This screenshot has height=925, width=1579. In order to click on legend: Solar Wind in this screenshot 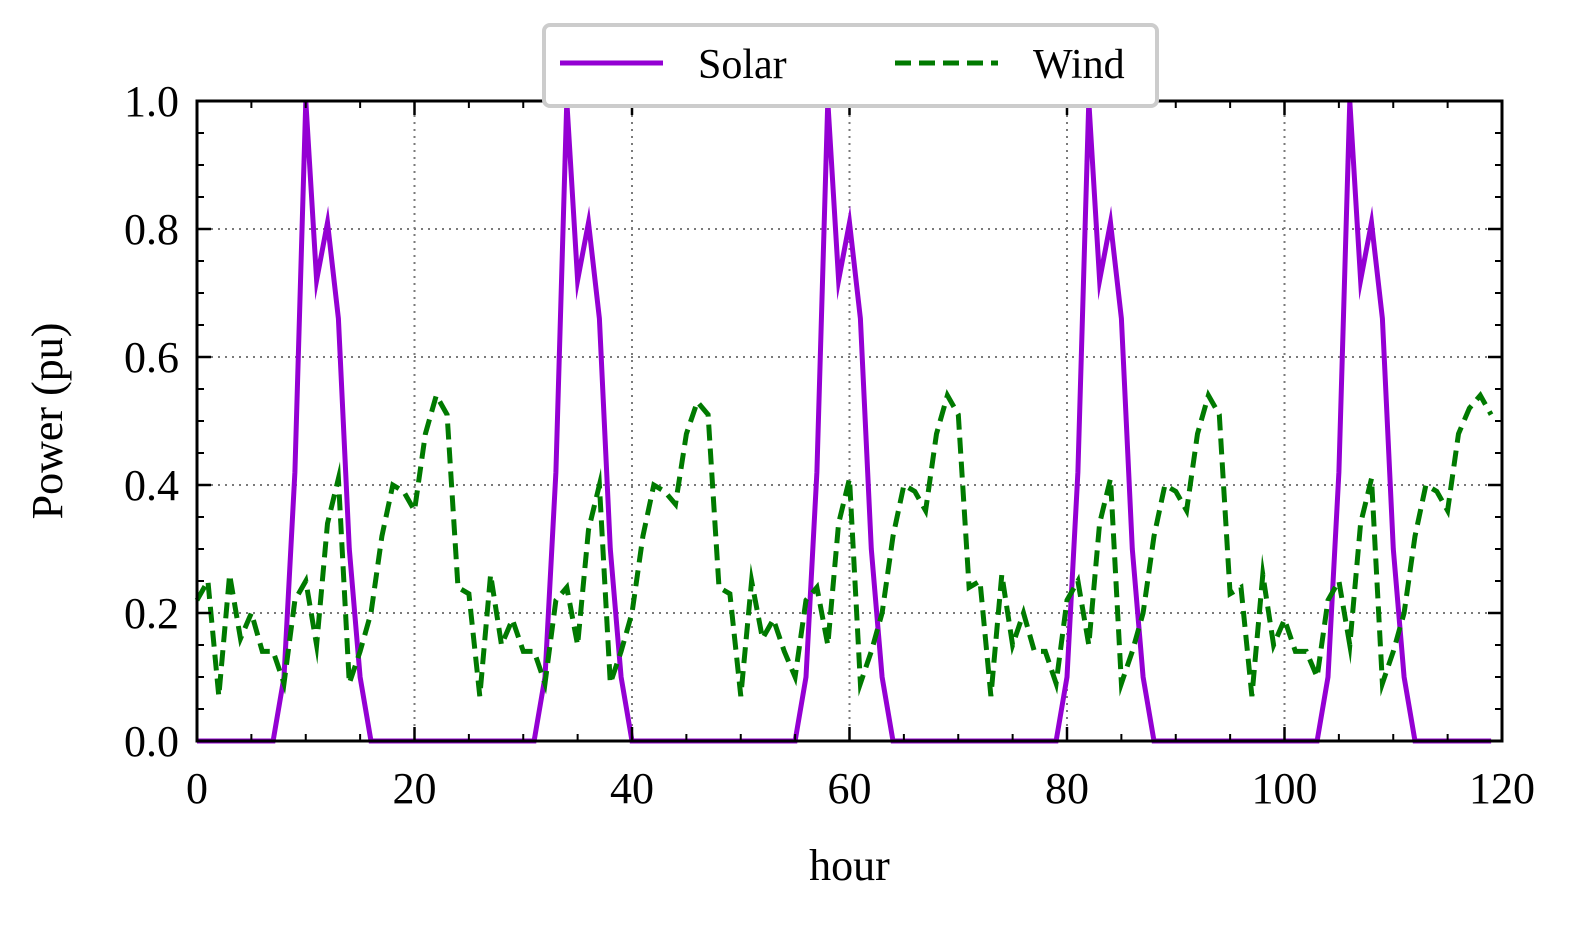, I will do `click(850, 65)`.